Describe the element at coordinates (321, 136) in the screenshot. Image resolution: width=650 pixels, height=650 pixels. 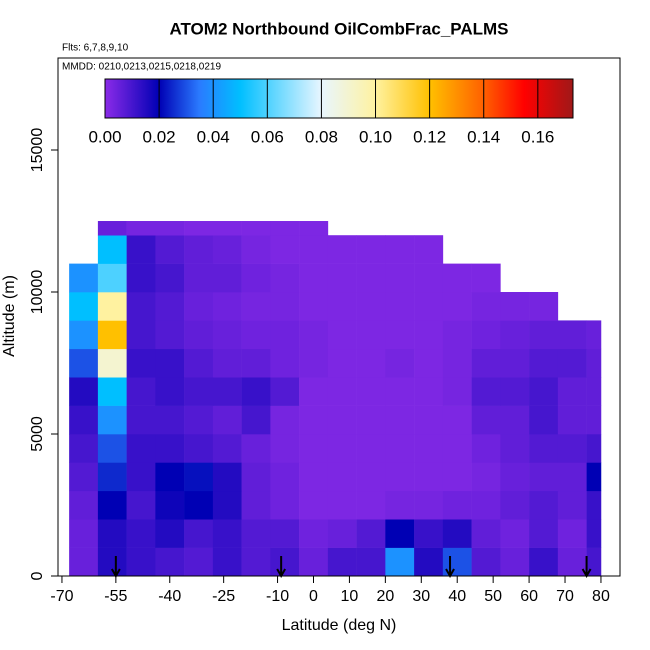
I see `colorbar-tick-label: 0.08` at that location.